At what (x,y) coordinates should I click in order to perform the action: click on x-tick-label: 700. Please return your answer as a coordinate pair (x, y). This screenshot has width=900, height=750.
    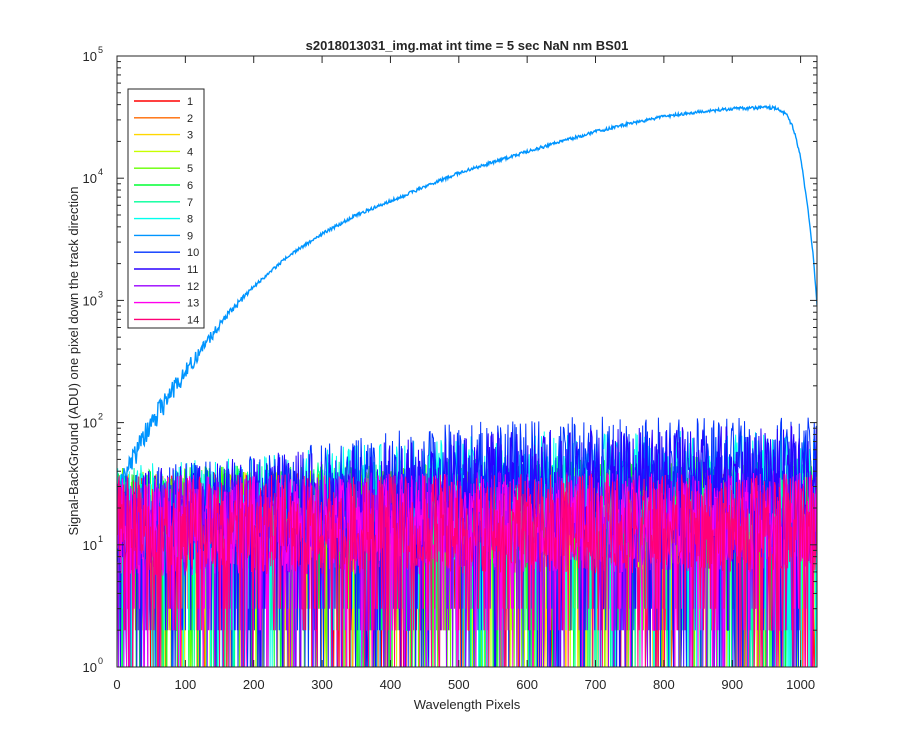
    Looking at the image, I should click on (596, 684).